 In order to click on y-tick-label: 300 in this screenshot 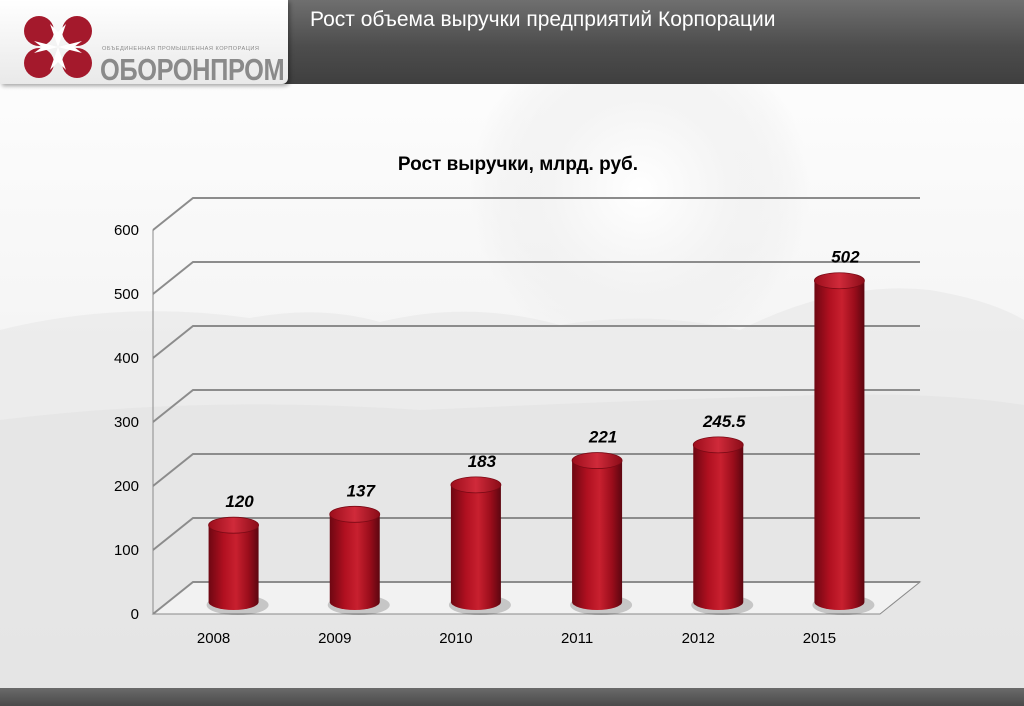, I will do `click(126, 422)`.